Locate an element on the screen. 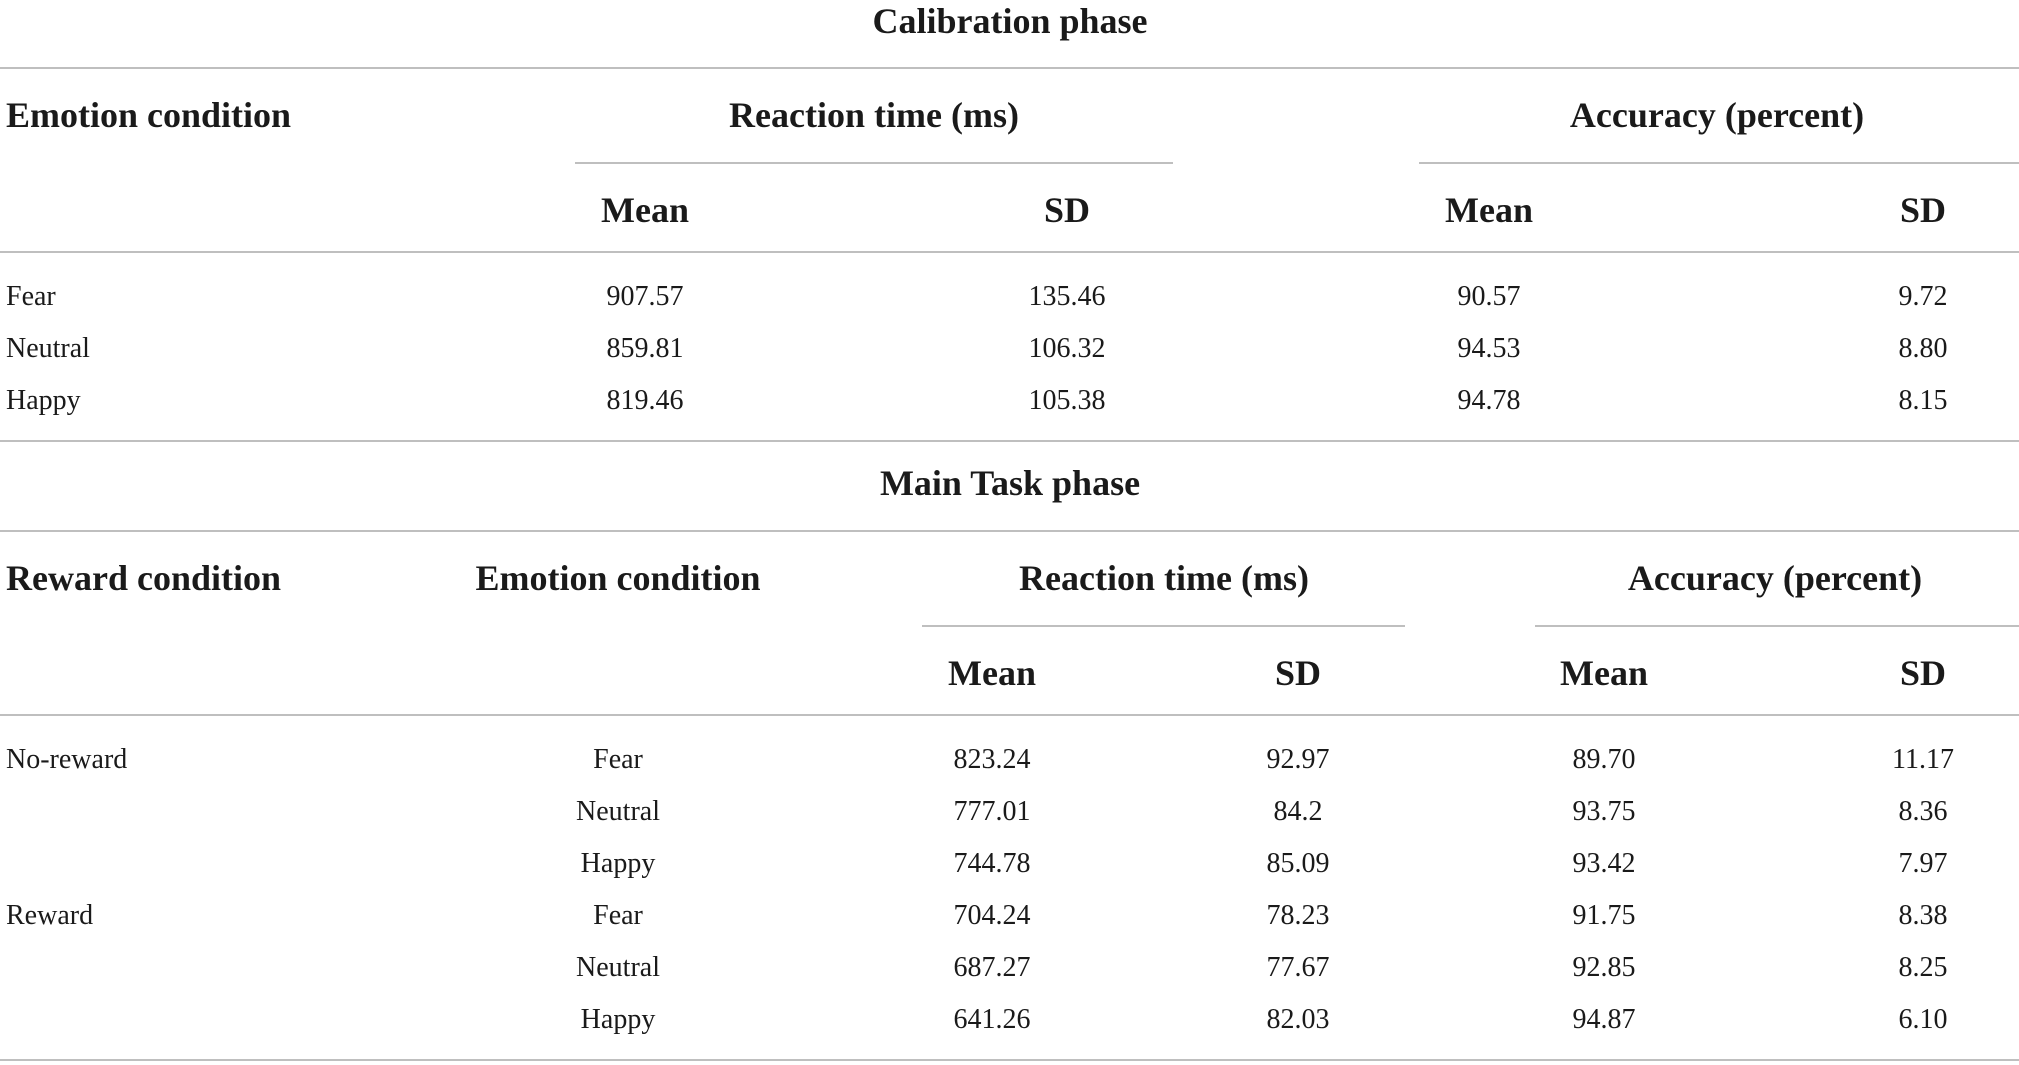 Image resolution: width=2019 pixels, height=1065 pixels. calibration-acc-span-rule is located at coordinates (1719, 163).